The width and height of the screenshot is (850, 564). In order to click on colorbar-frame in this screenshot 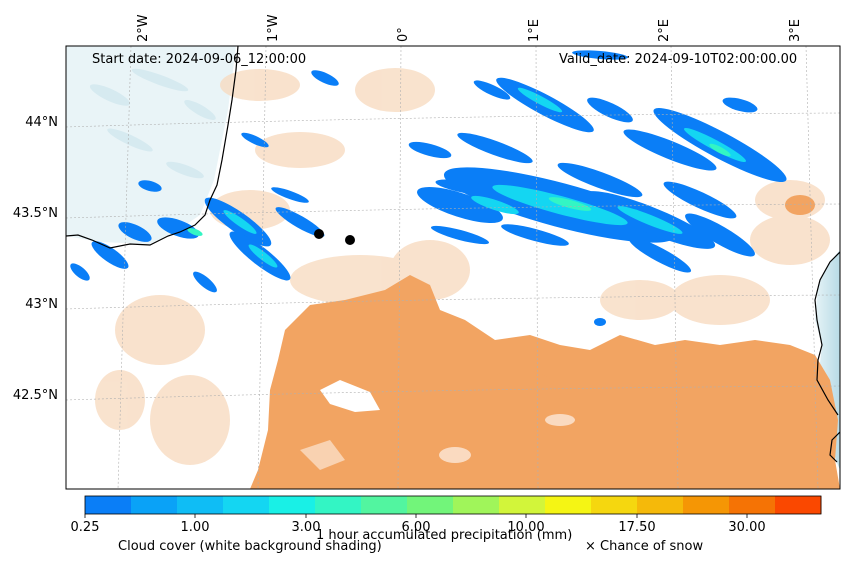, I will do `click(453, 505)`.